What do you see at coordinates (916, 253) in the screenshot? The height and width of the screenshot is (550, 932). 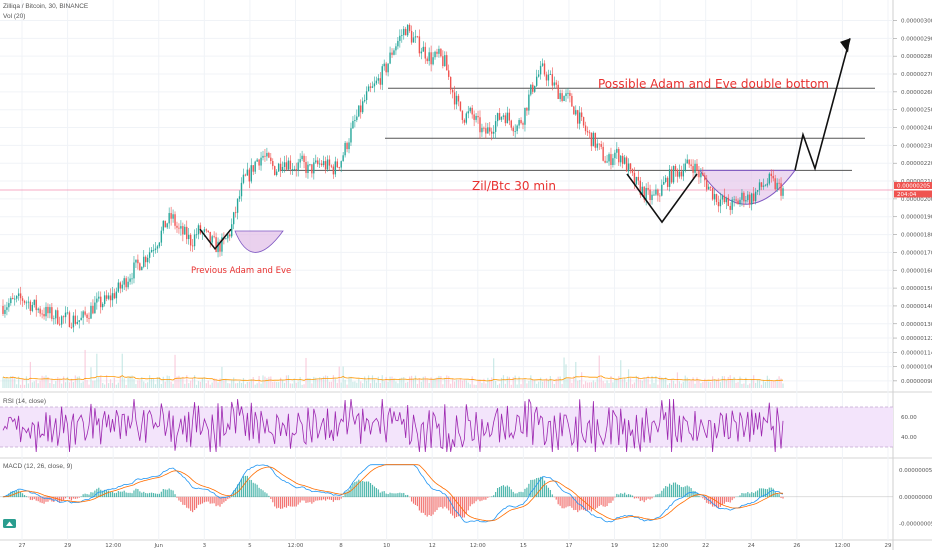 I see `price-tick-label: 0.00000170` at bounding box center [916, 253].